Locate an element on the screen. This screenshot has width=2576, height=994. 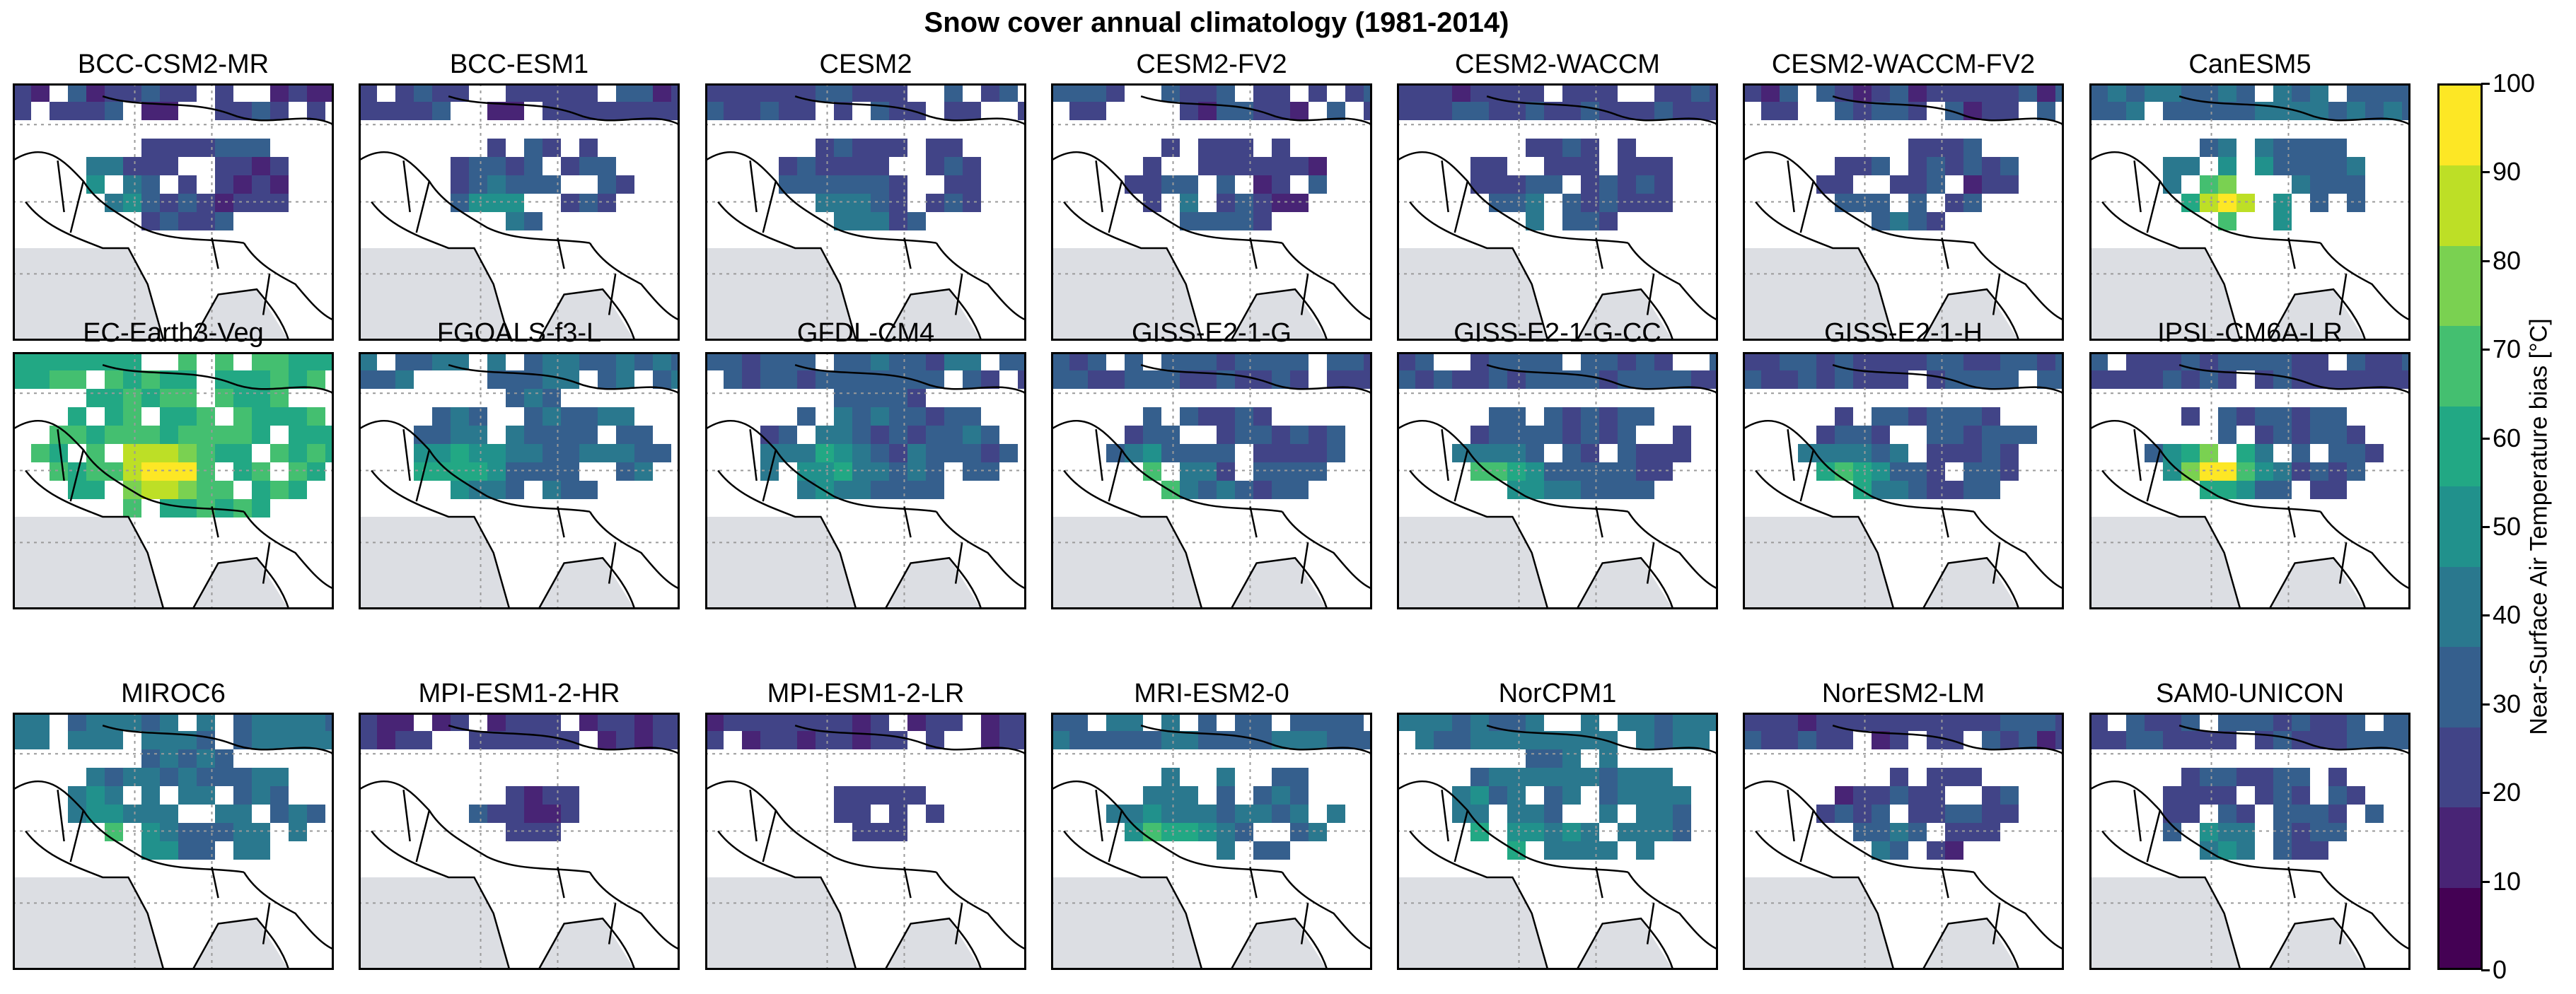
panel-title: EC-Earth3-Veg is located at coordinates (173, 333).